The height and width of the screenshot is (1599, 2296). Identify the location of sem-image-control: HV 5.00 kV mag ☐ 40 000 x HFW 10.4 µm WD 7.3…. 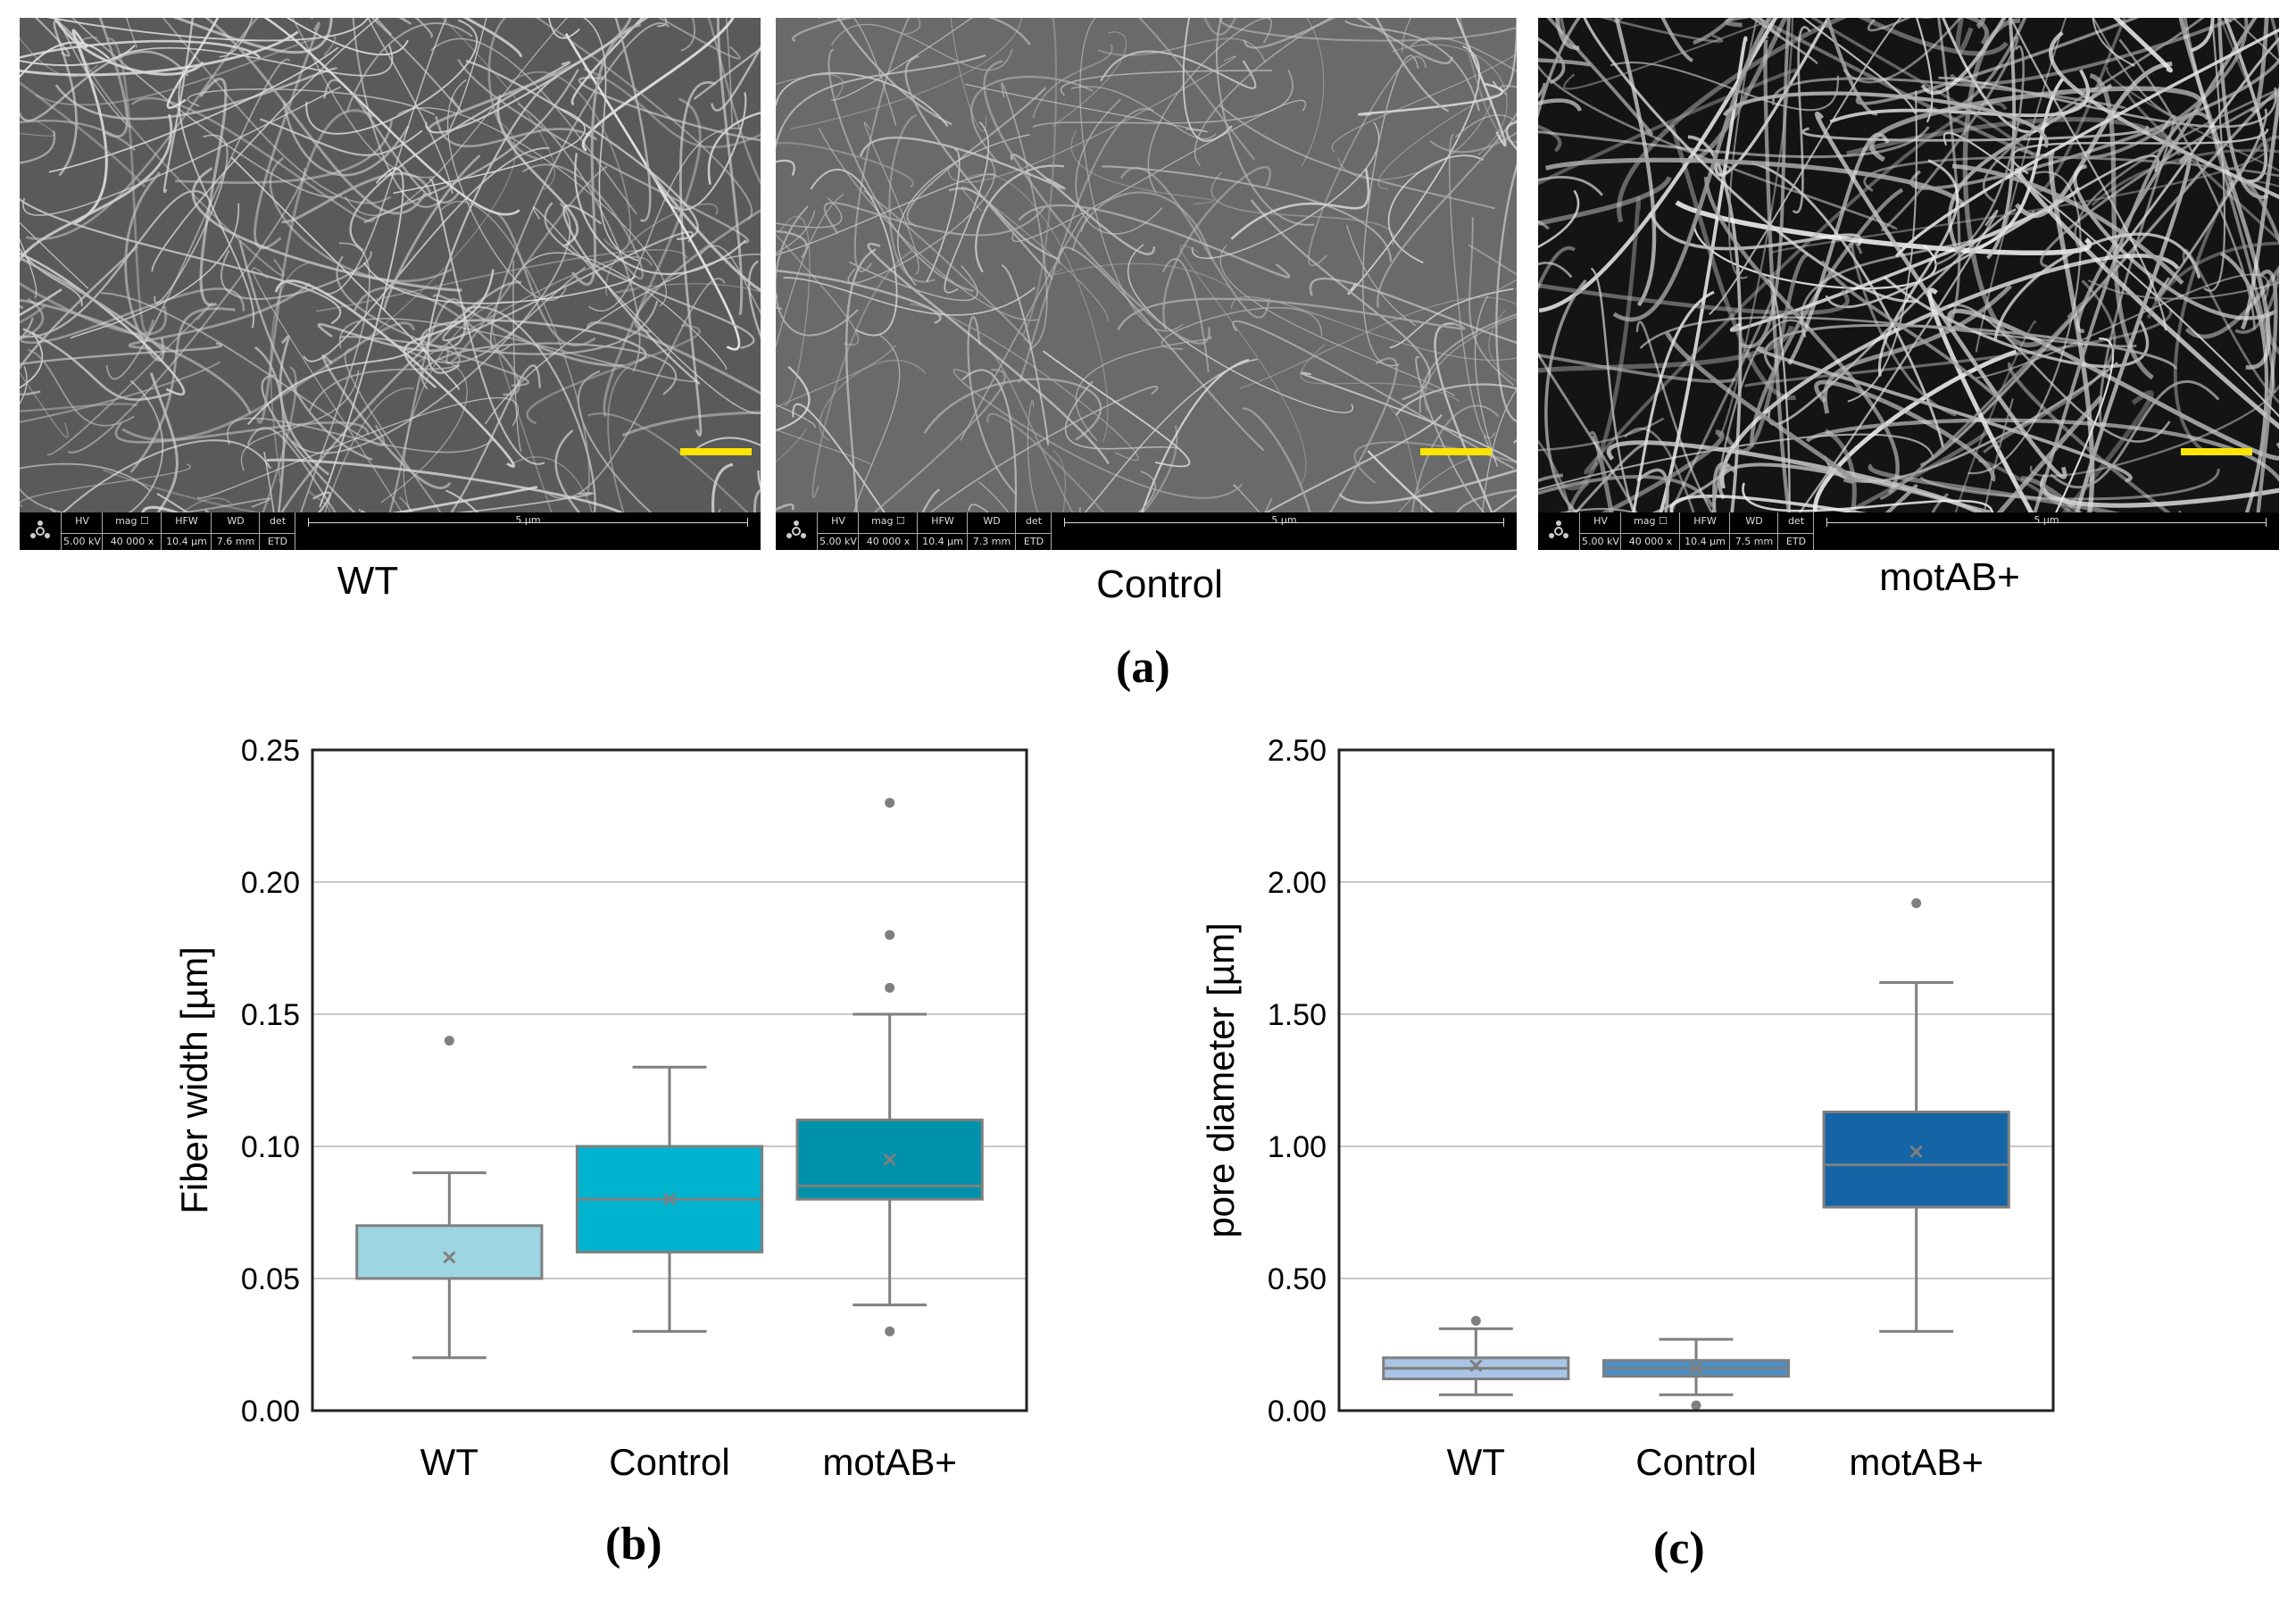
(1146, 284).